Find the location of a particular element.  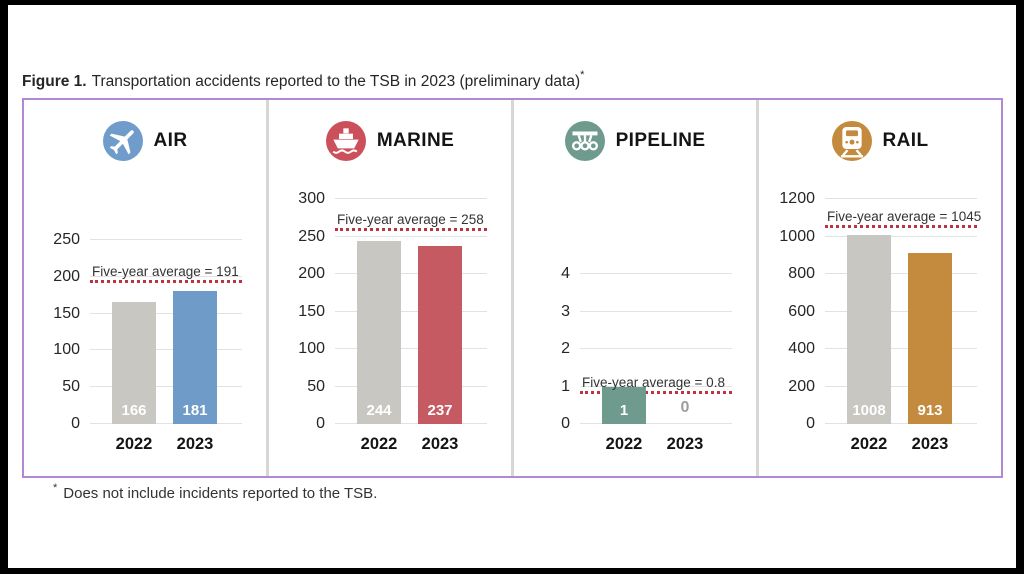

y-tick-label: 400 is located at coordinates (801, 348).